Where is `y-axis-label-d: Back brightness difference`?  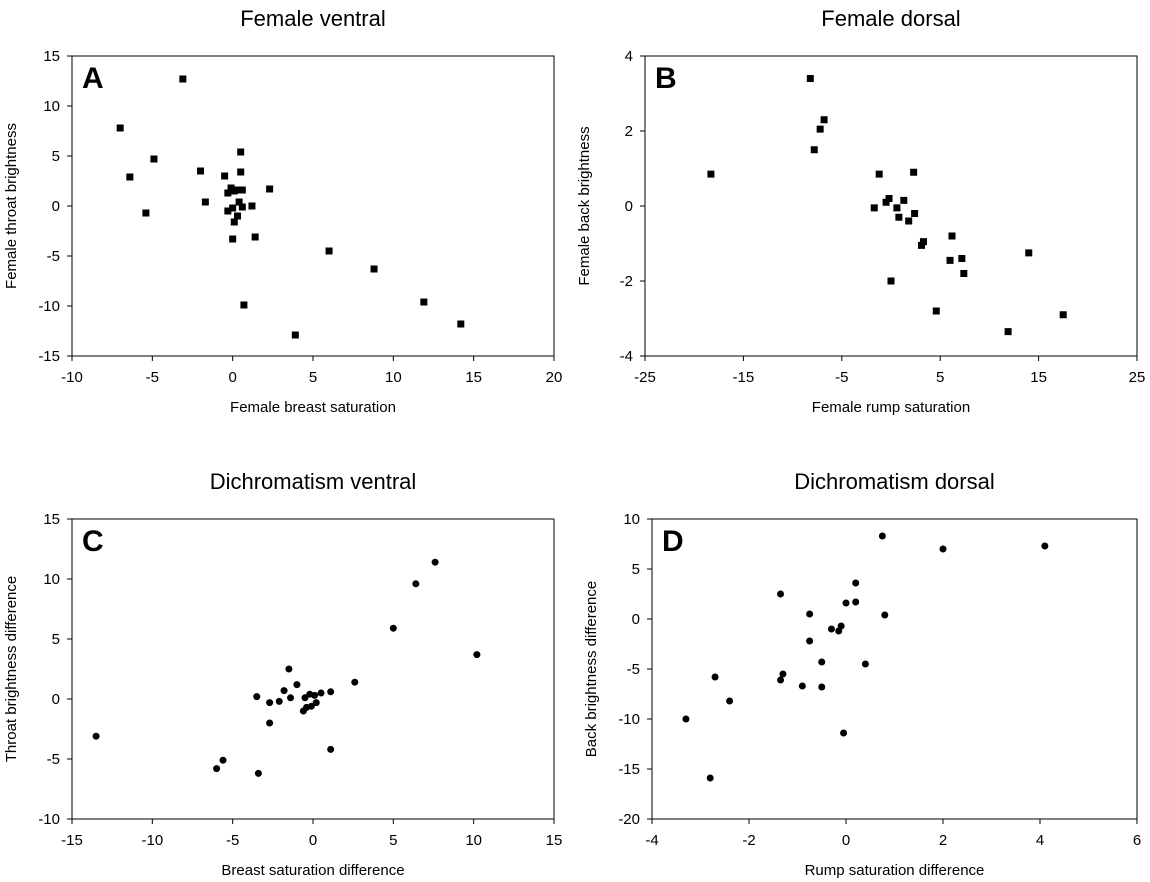 y-axis-label-d: Back brightness difference is located at coordinates (591, 669).